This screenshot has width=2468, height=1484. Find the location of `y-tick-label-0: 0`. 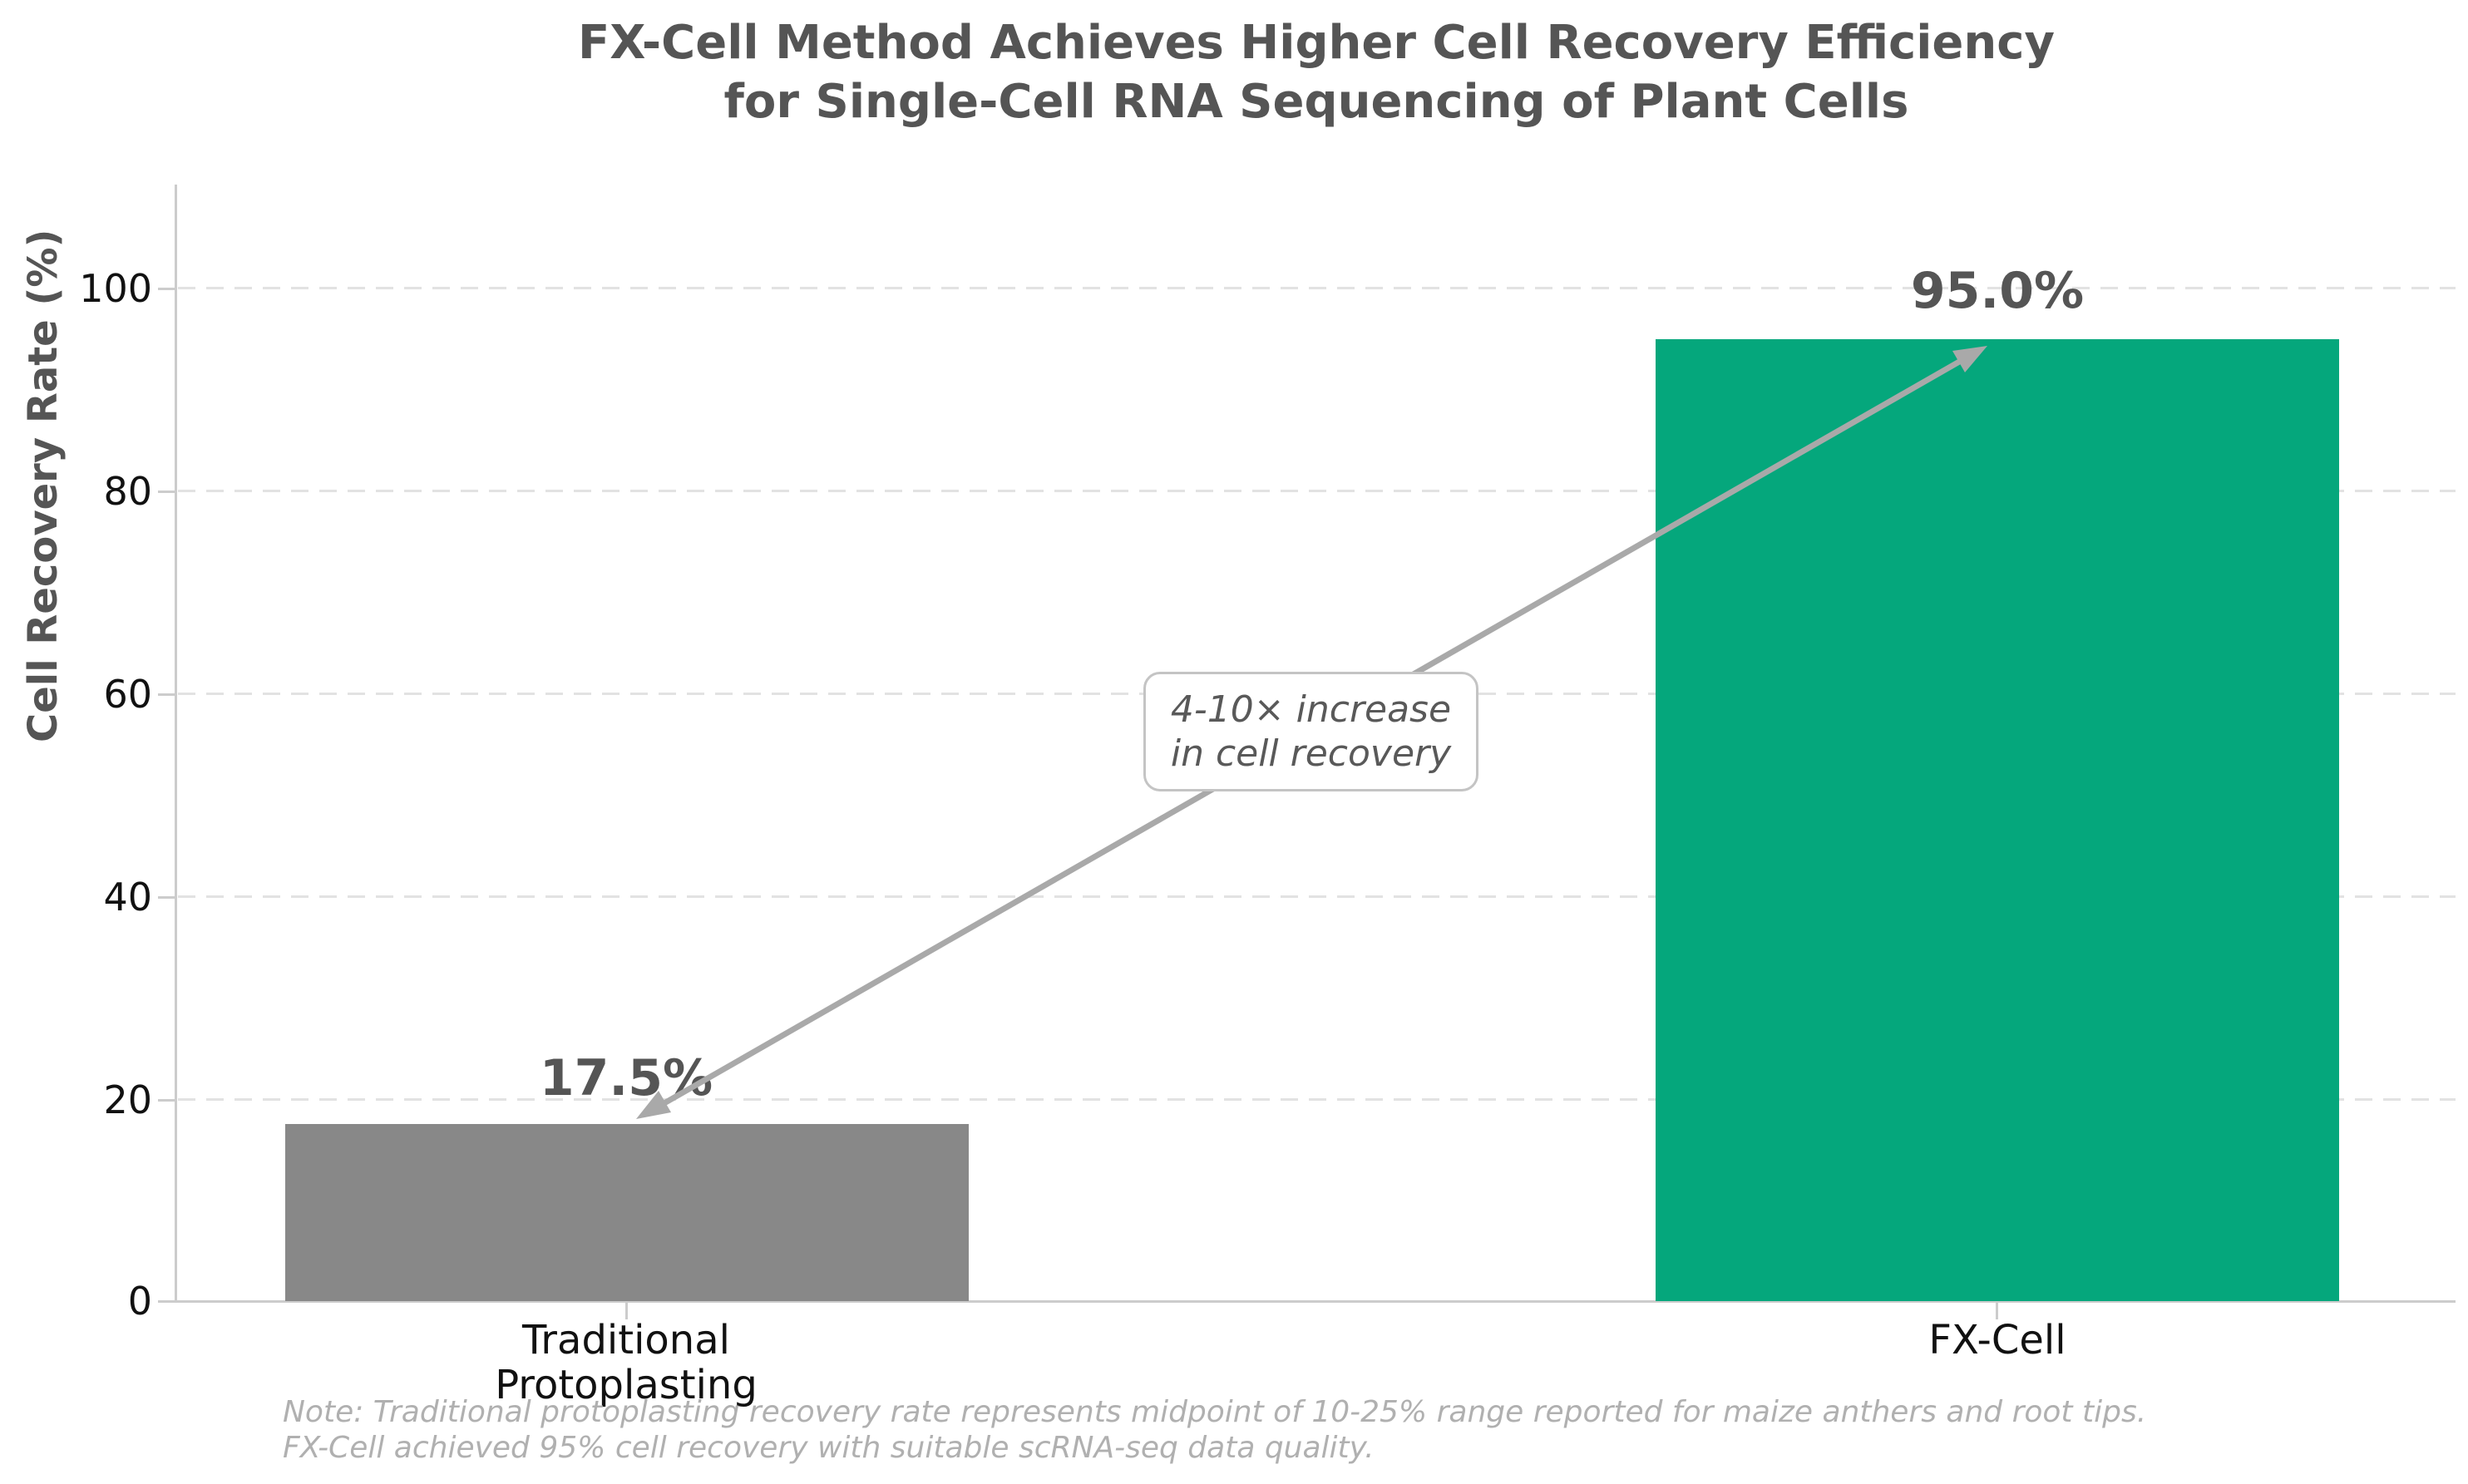

y-tick-label-0: 0 is located at coordinates (140, 1301).